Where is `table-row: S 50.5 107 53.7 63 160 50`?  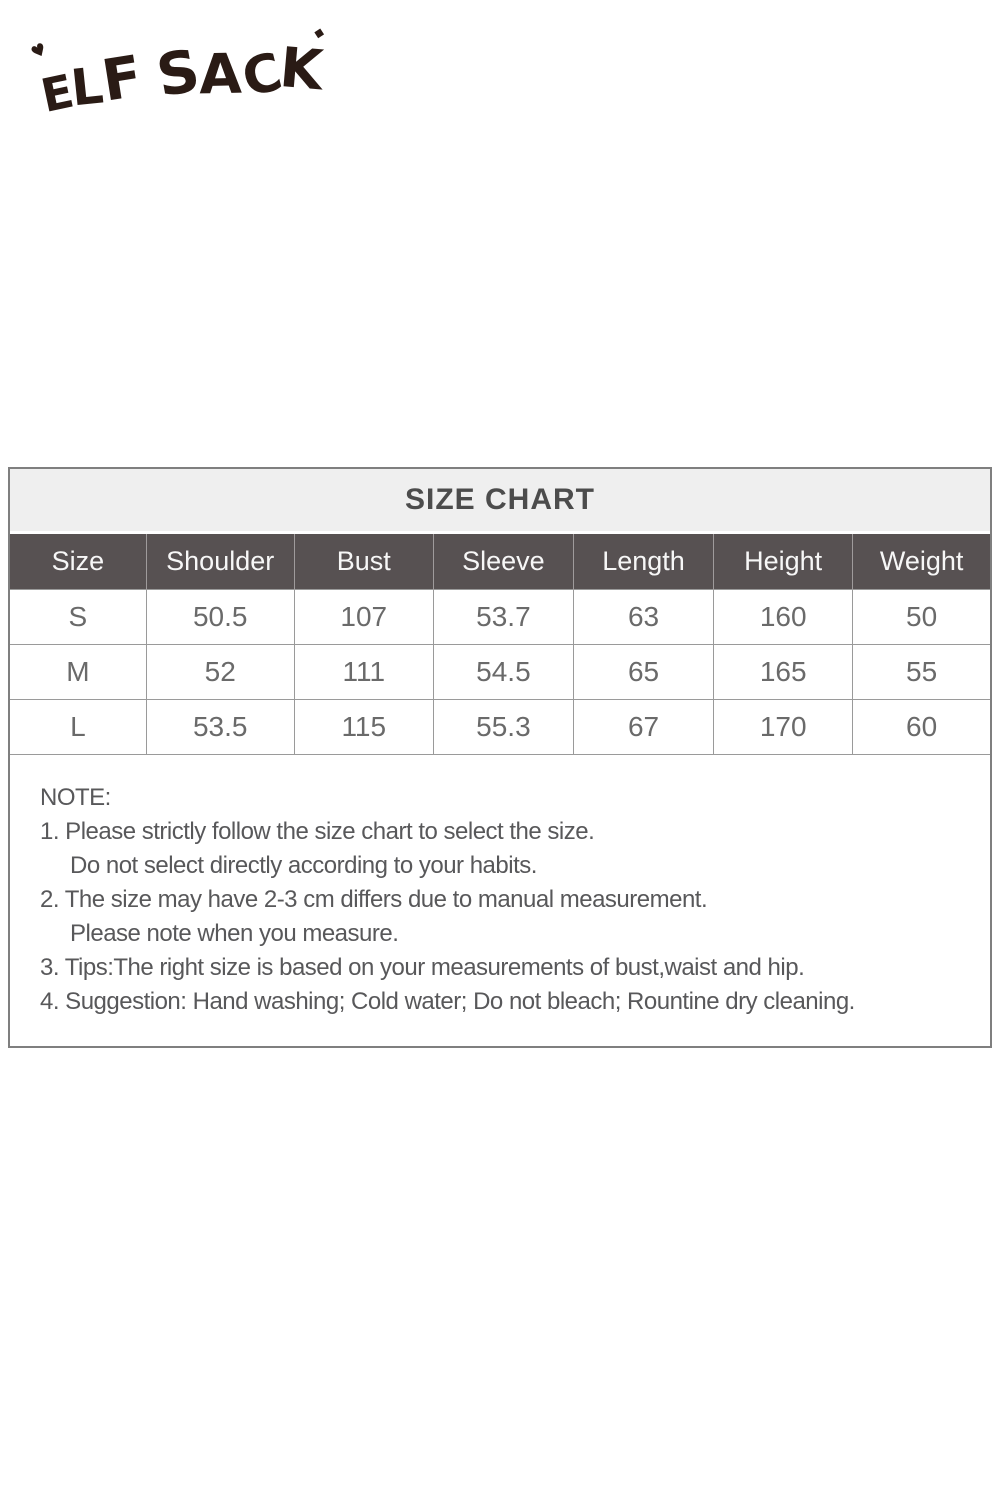 table-row: S 50.5 107 53.7 63 160 50 is located at coordinates (500, 616).